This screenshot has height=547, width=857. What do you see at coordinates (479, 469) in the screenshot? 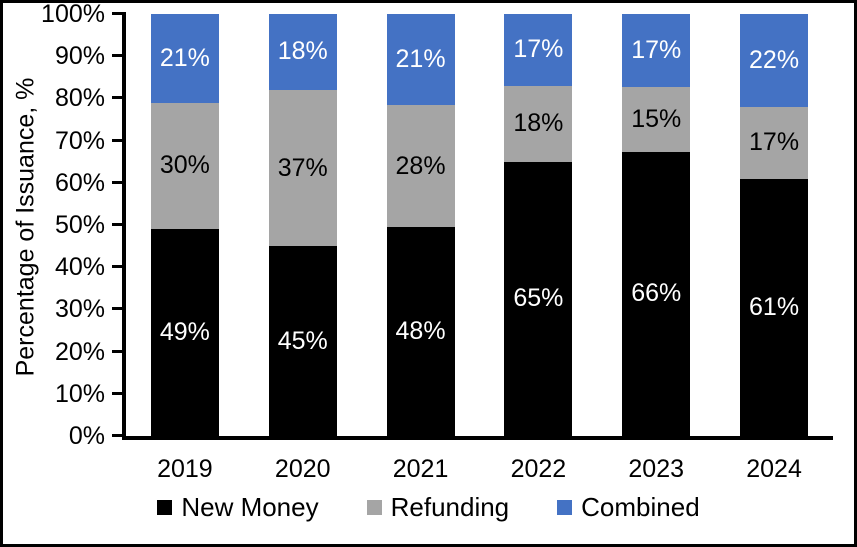
I see `x-axis-labels: 2019 2020 2021 2022 2023 2024` at bounding box center [479, 469].